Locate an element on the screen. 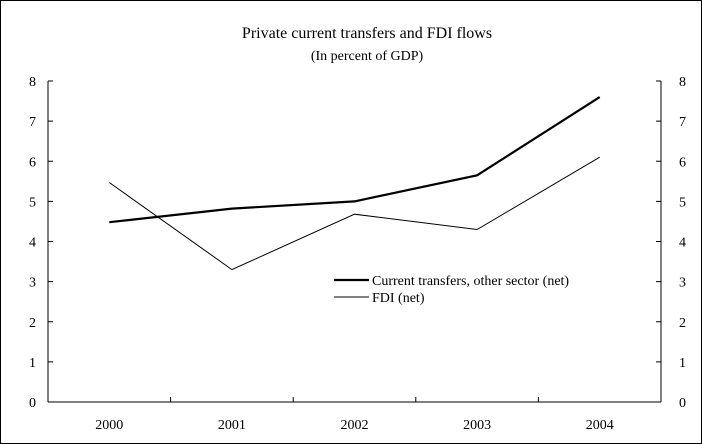 The height and width of the screenshot is (444, 702). y-tick-label-right: 8 is located at coordinates (682, 82).